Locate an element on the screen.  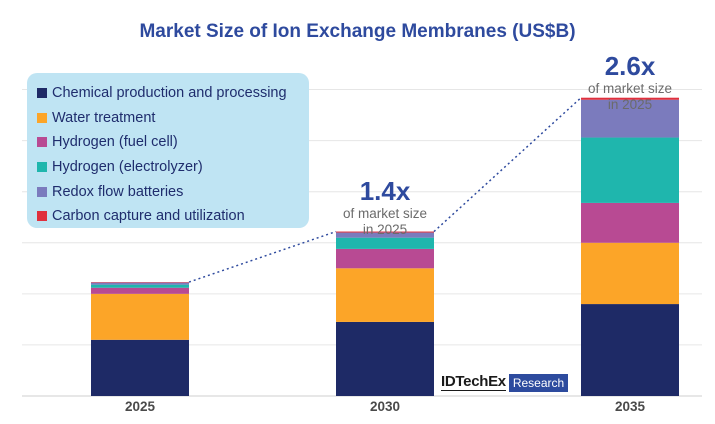
legend-item: Hydrogen (fuel cell) is located at coordinates (173, 142).